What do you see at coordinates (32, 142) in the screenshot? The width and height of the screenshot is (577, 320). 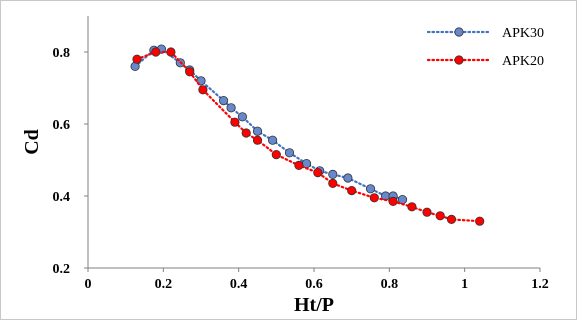 I see `y-axis-title: Cd` at bounding box center [32, 142].